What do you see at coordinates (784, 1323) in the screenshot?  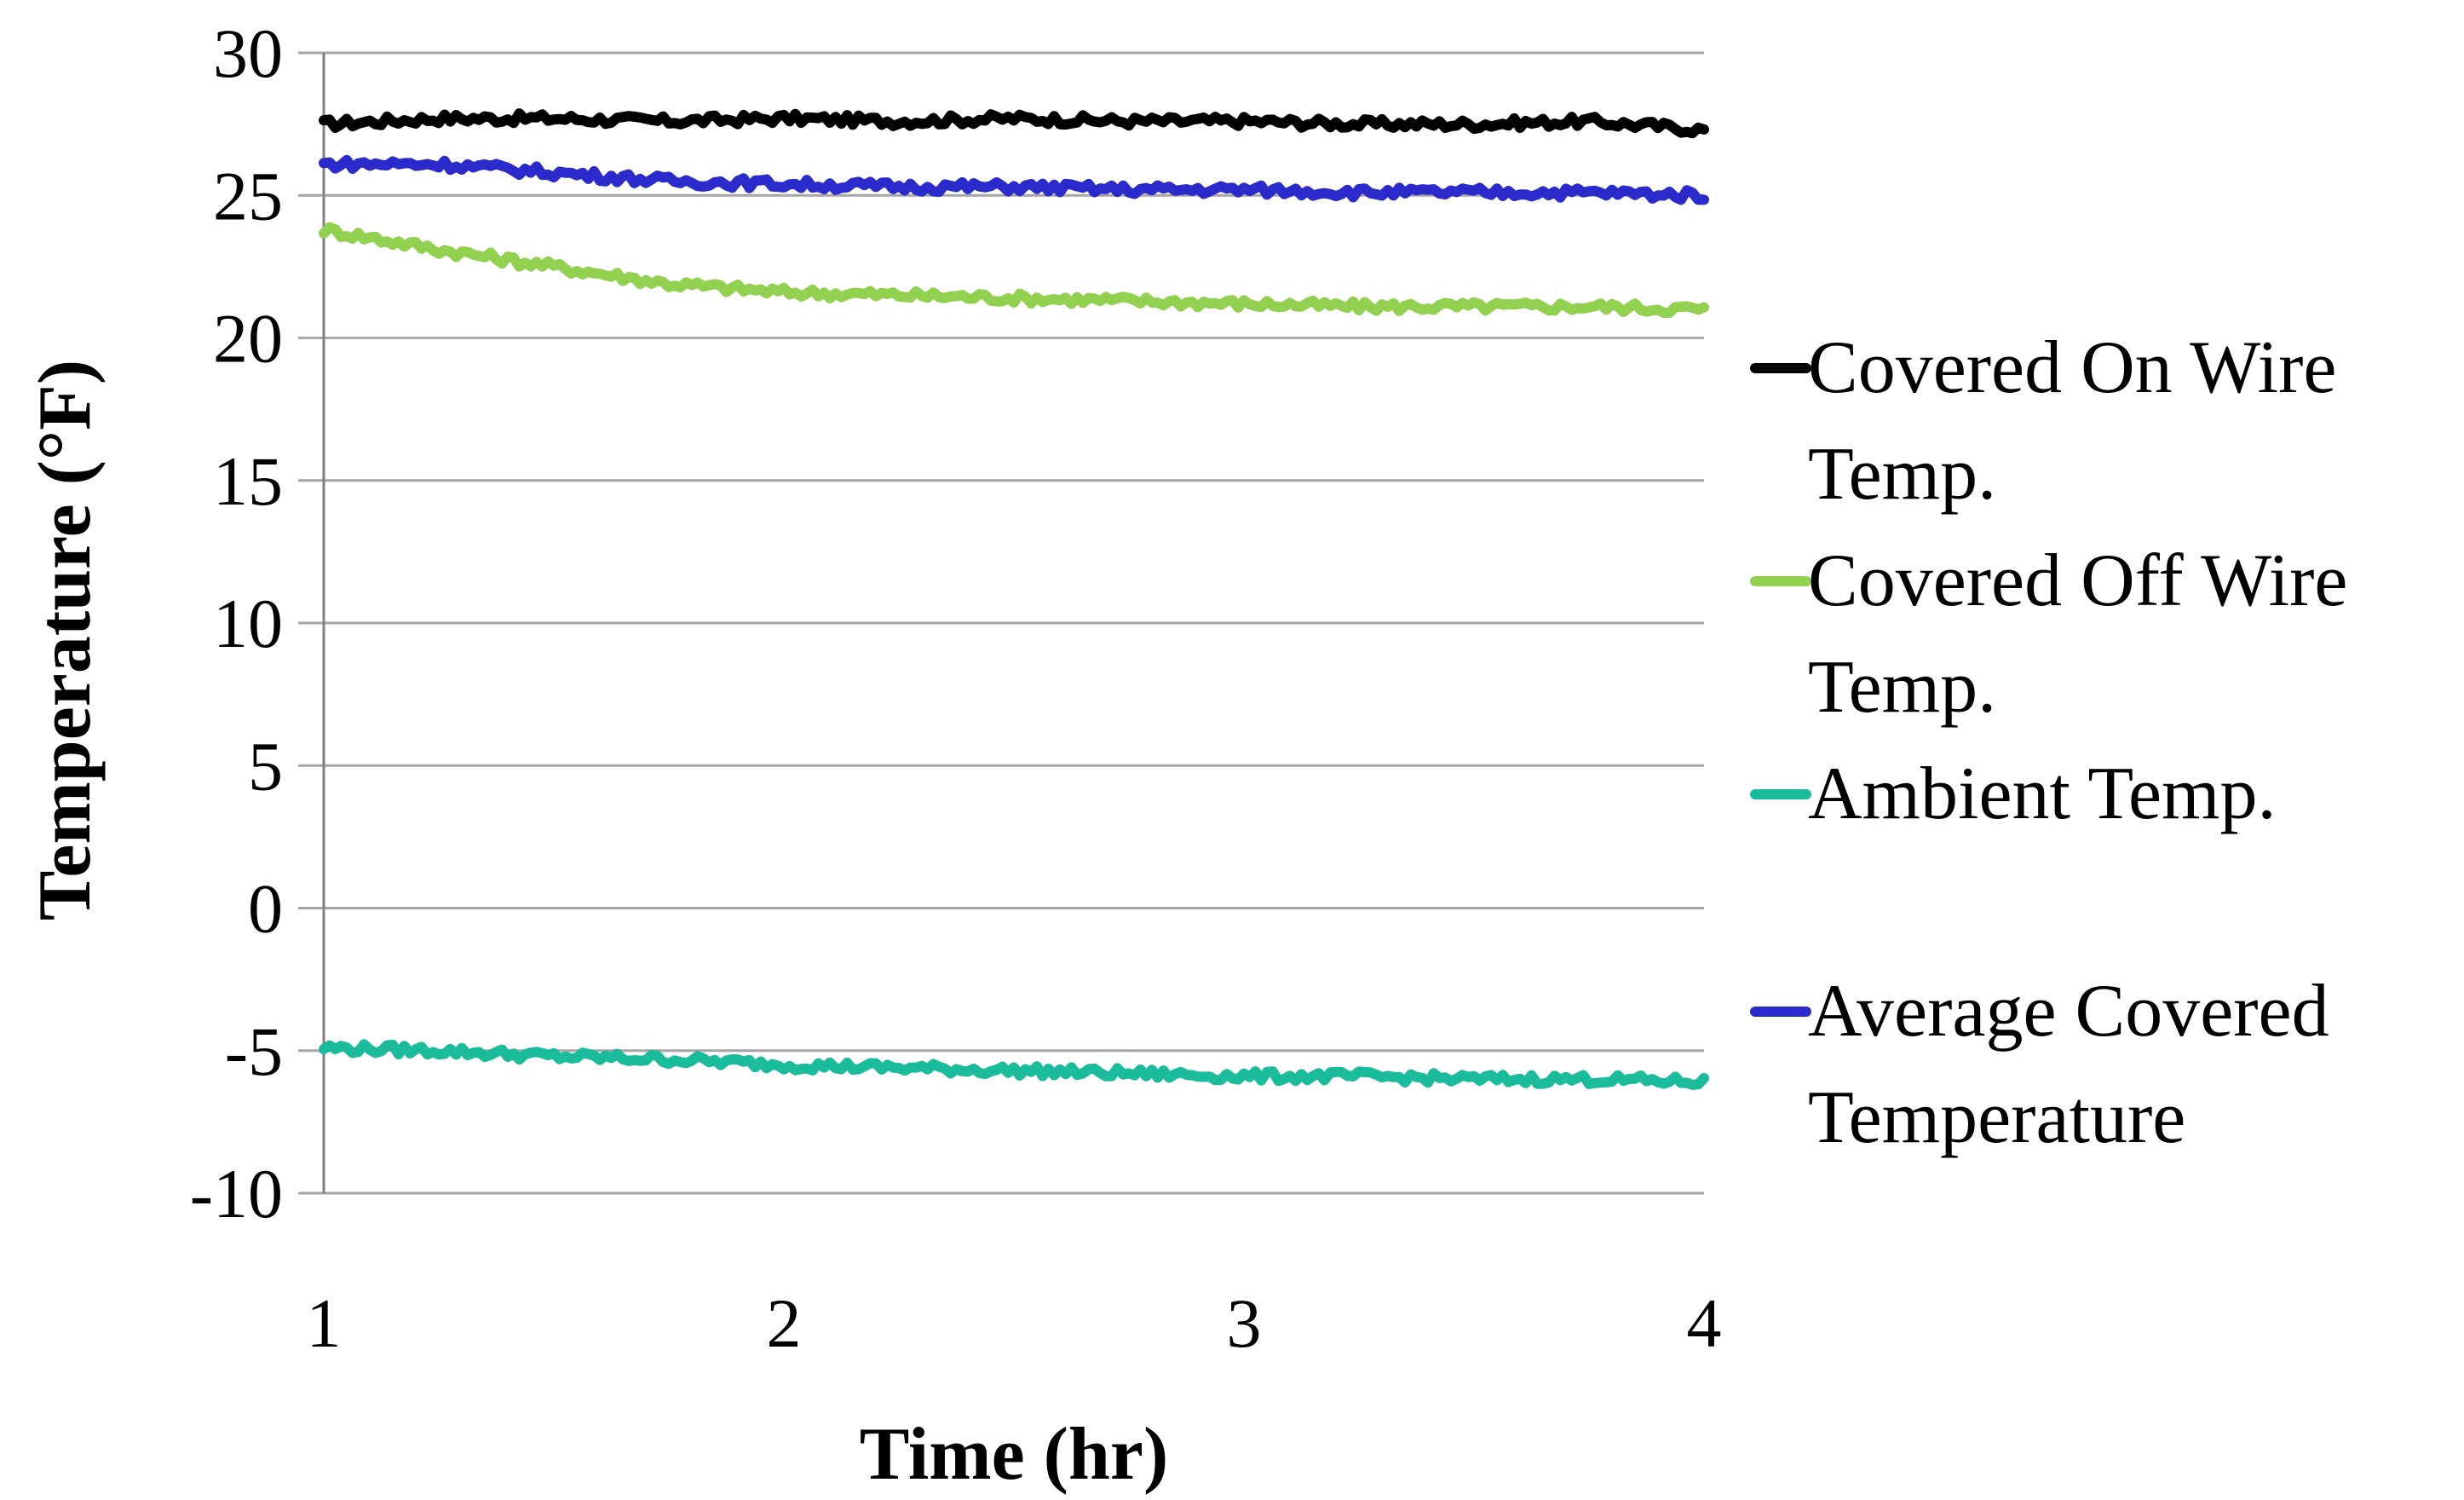 I see `x-tick-label: 2` at bounding box center [784, 1323].